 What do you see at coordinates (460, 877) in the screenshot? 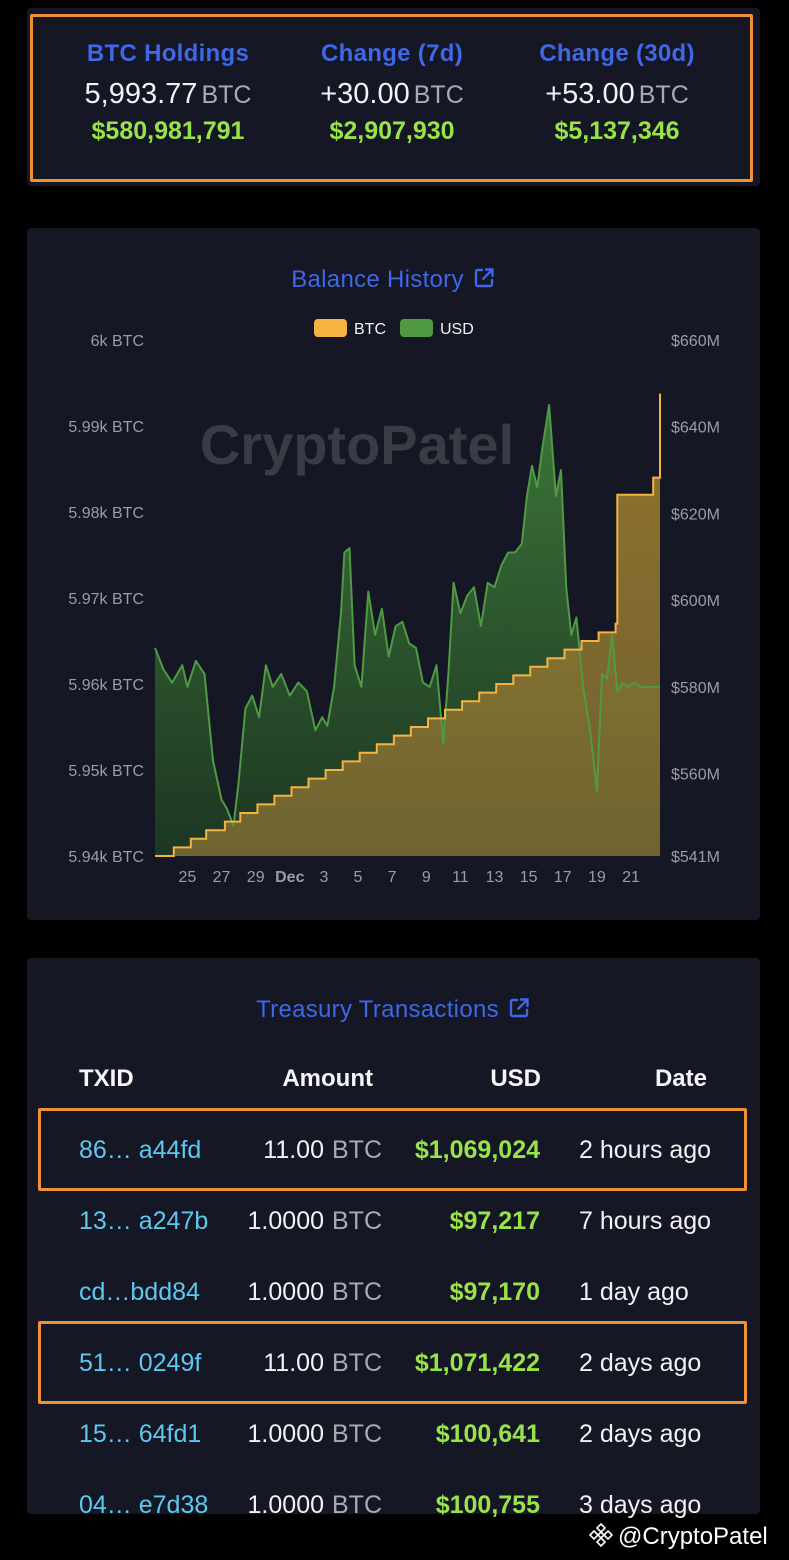
I see `x-tick-label: 11` at bounding box center [460, 877].